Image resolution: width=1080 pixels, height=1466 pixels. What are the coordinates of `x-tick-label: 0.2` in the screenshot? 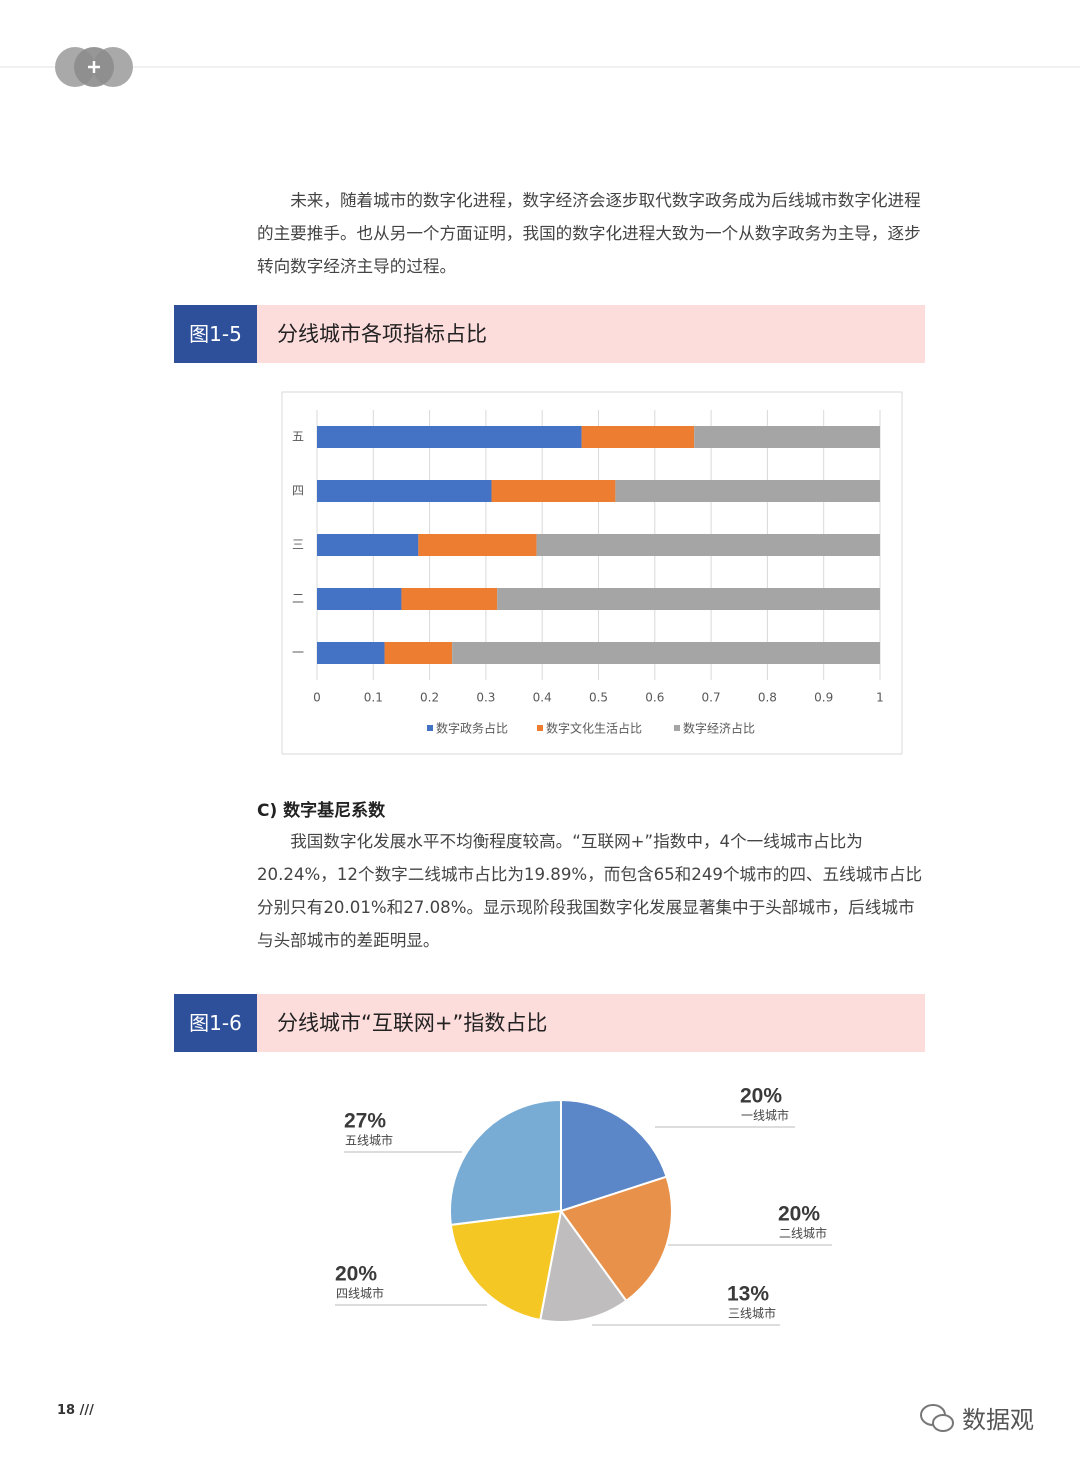 It's located at (429, 698).